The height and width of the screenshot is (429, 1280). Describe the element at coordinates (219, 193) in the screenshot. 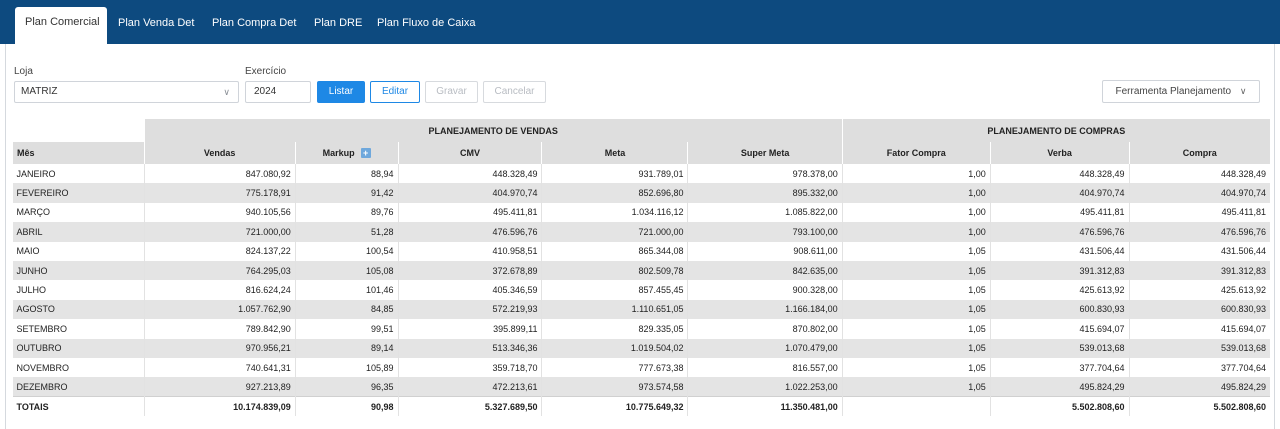

I see `cell-vendas: 775.178,91` at that location.